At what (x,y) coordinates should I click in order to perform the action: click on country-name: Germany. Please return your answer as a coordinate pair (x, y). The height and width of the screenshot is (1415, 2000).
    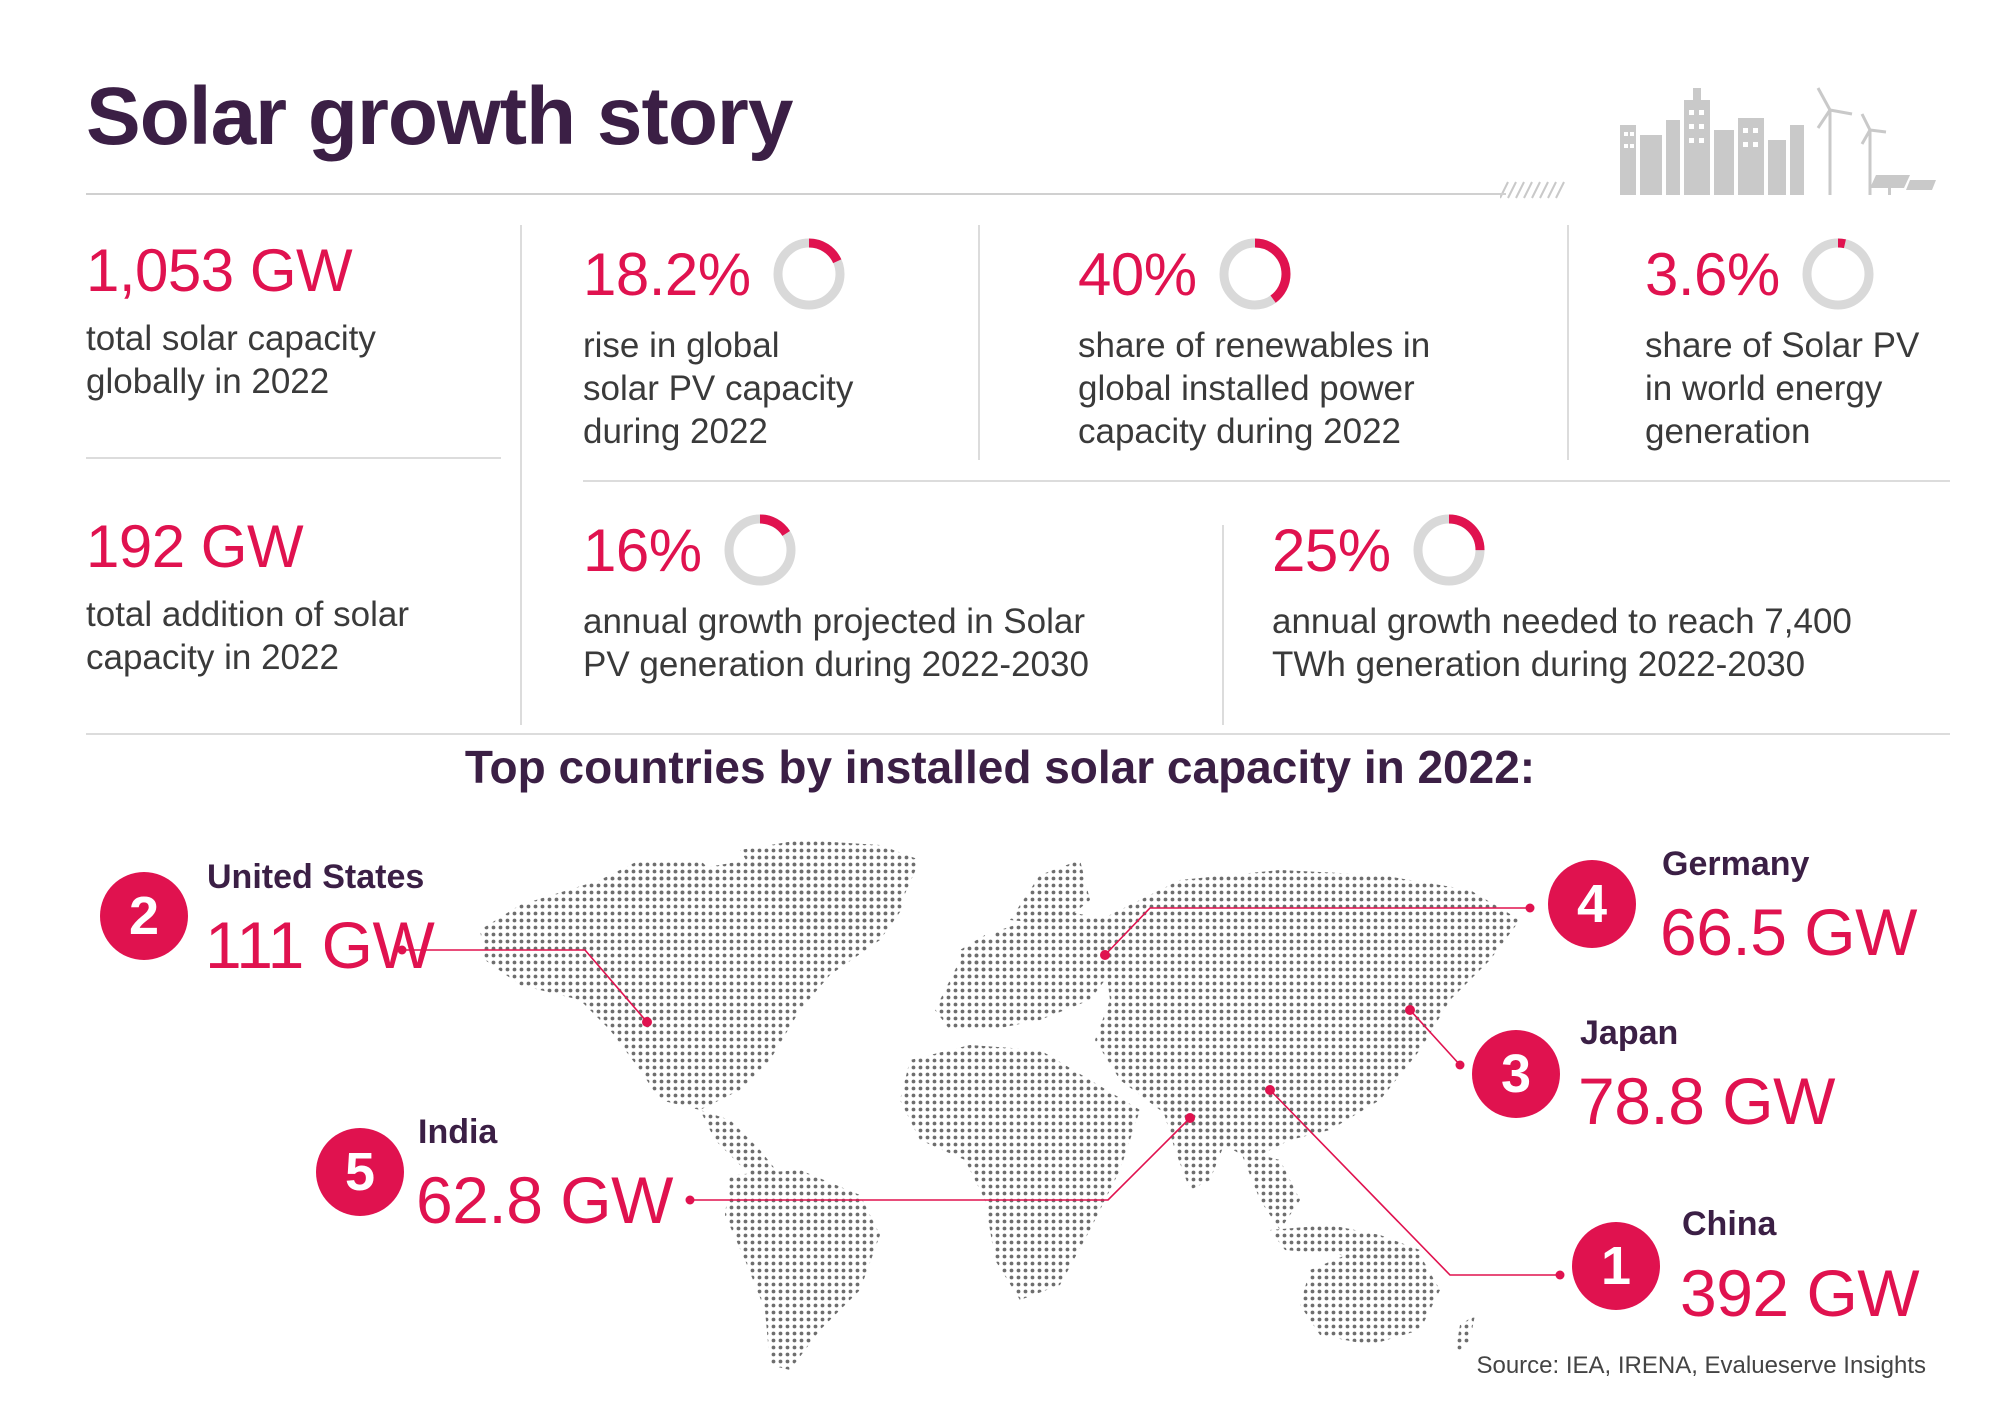
    Looking at the image, I should click on (1736, 864).